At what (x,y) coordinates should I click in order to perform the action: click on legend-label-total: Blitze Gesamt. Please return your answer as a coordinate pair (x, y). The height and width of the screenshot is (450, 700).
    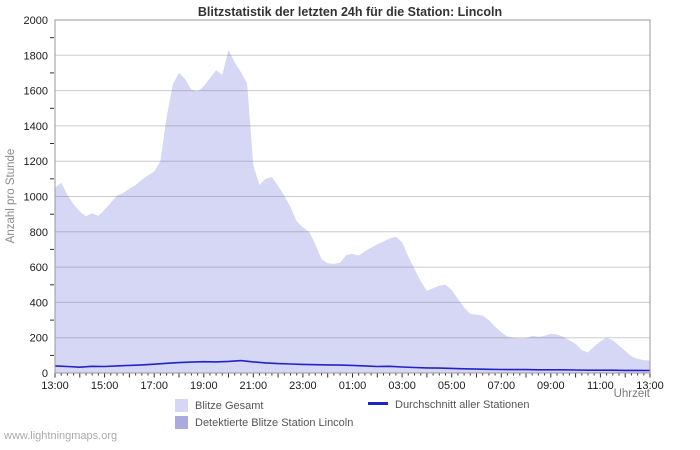
    Looking at the image, I should click on (229, 406).